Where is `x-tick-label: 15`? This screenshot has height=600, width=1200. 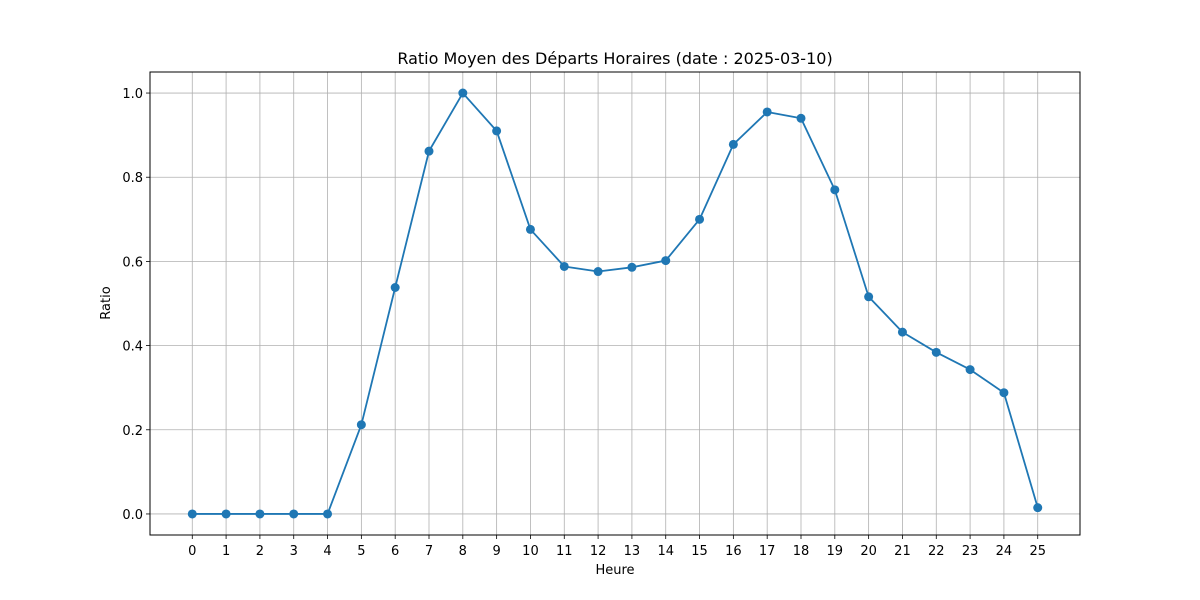 x-tick-label: 15 is located at coordinates (699, 551).